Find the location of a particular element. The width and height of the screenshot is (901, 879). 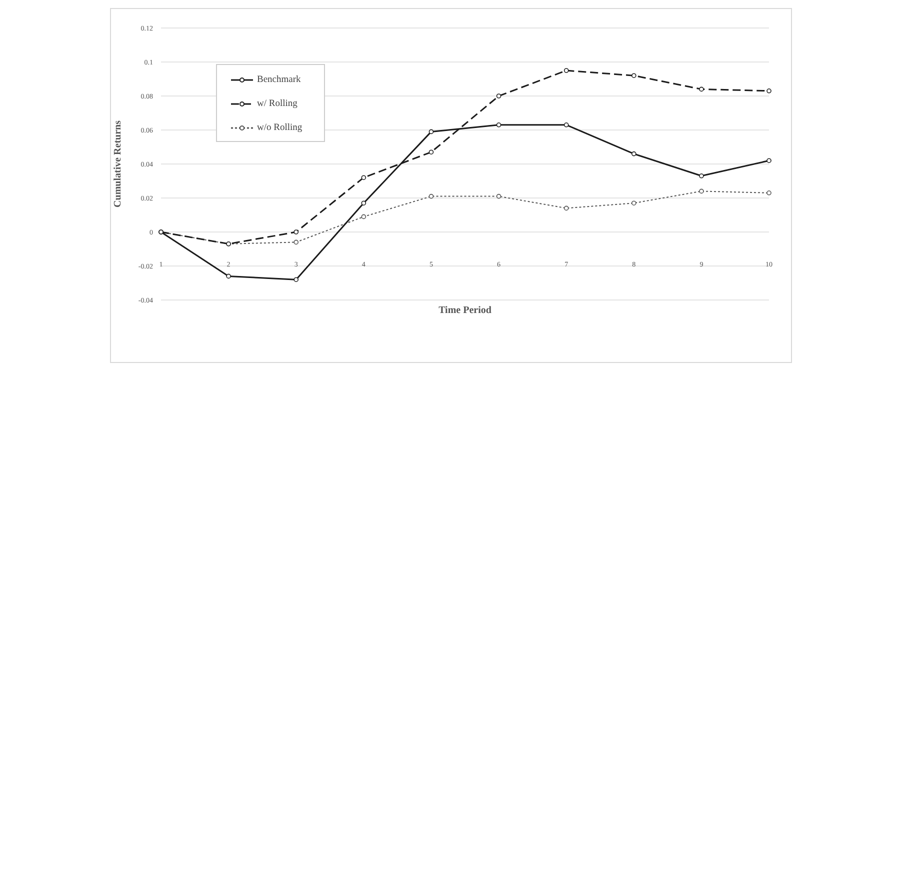

x-axis-title: Time Period is located at coordinates (465, 310).